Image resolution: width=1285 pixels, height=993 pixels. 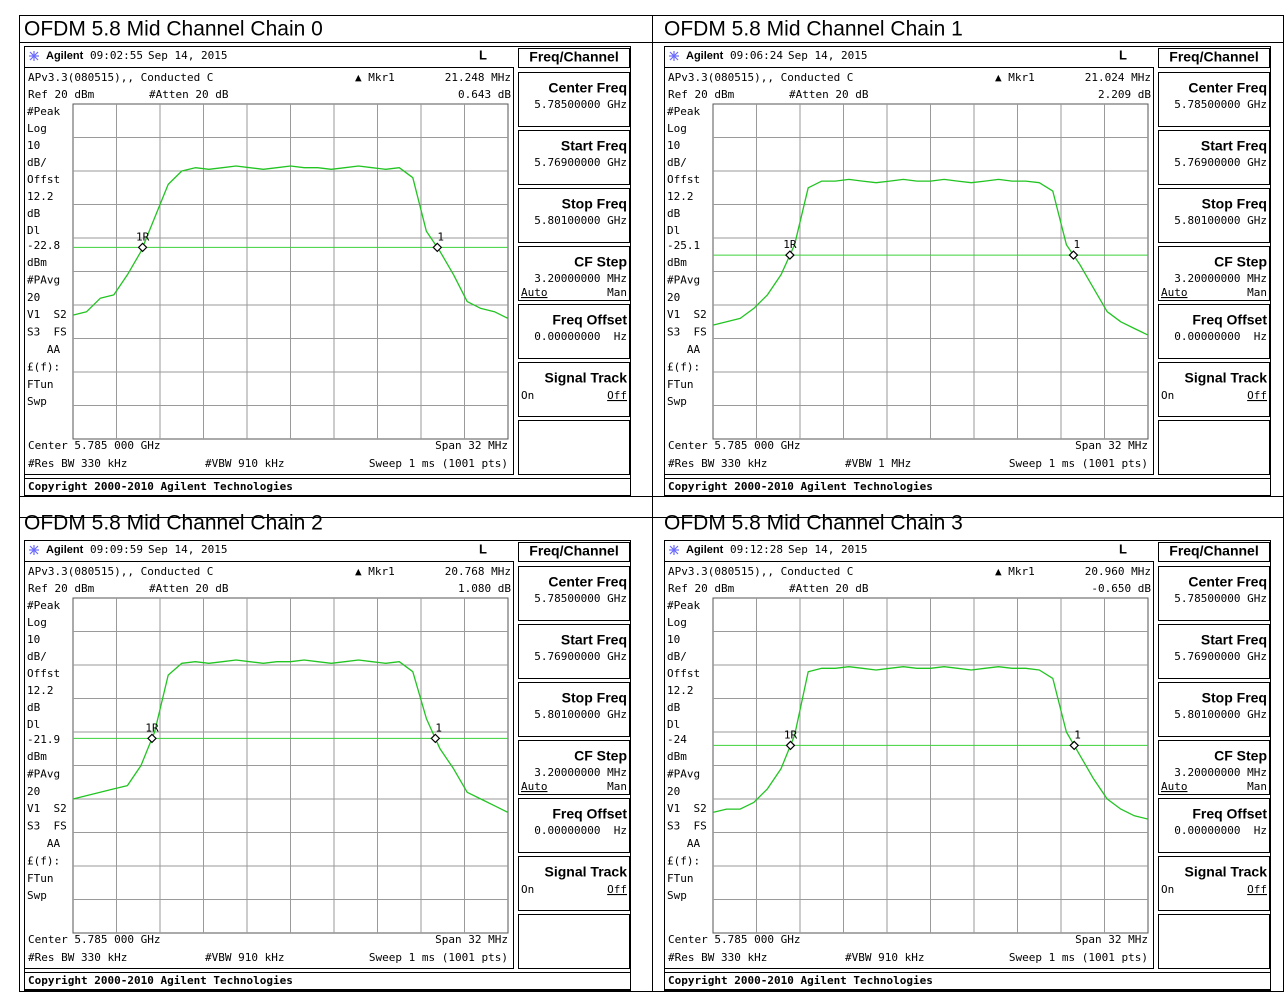 What do you see at coordinates (116, 549) in the screenshot?
I see `time: 09:09:59` at bounding box center [116, 549].